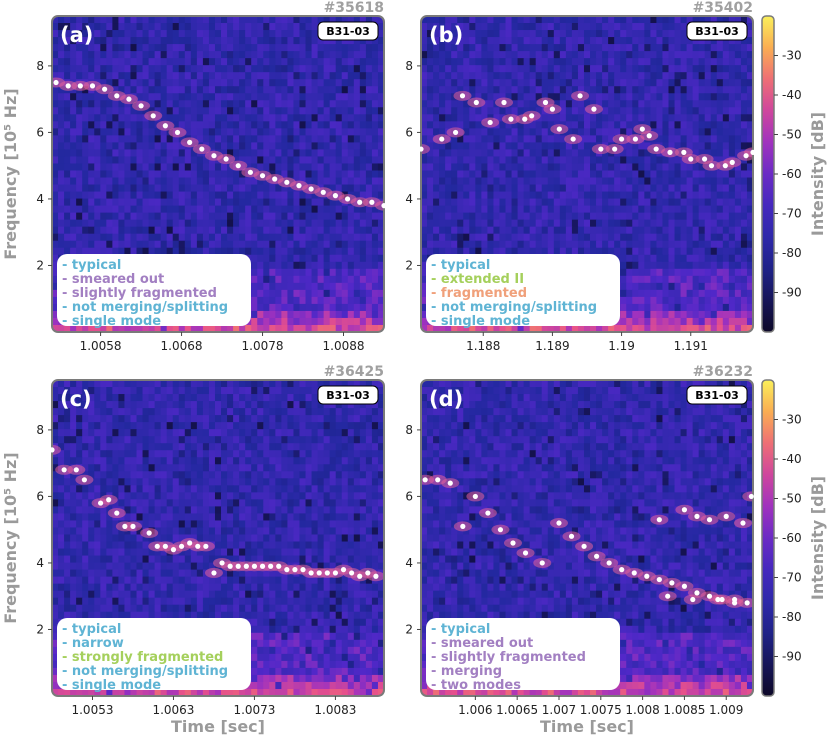  Describe the element at coordinates (792, 56) in the screenshot. I see `colorbar-tick-label: -30` at that location.